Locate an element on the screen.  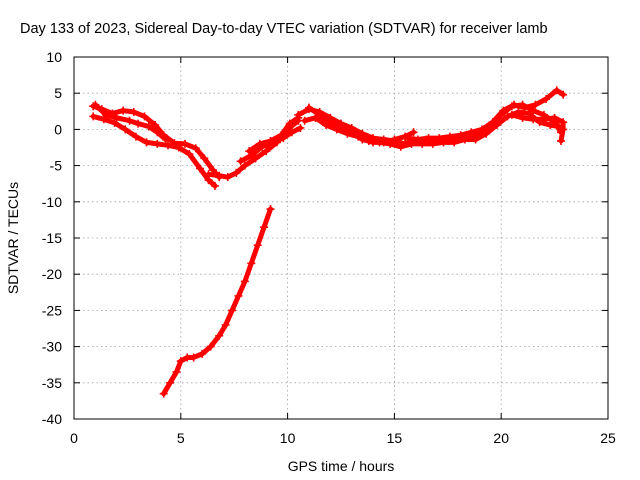
y-tick-label: 0 is located at coordinates (58, 129).